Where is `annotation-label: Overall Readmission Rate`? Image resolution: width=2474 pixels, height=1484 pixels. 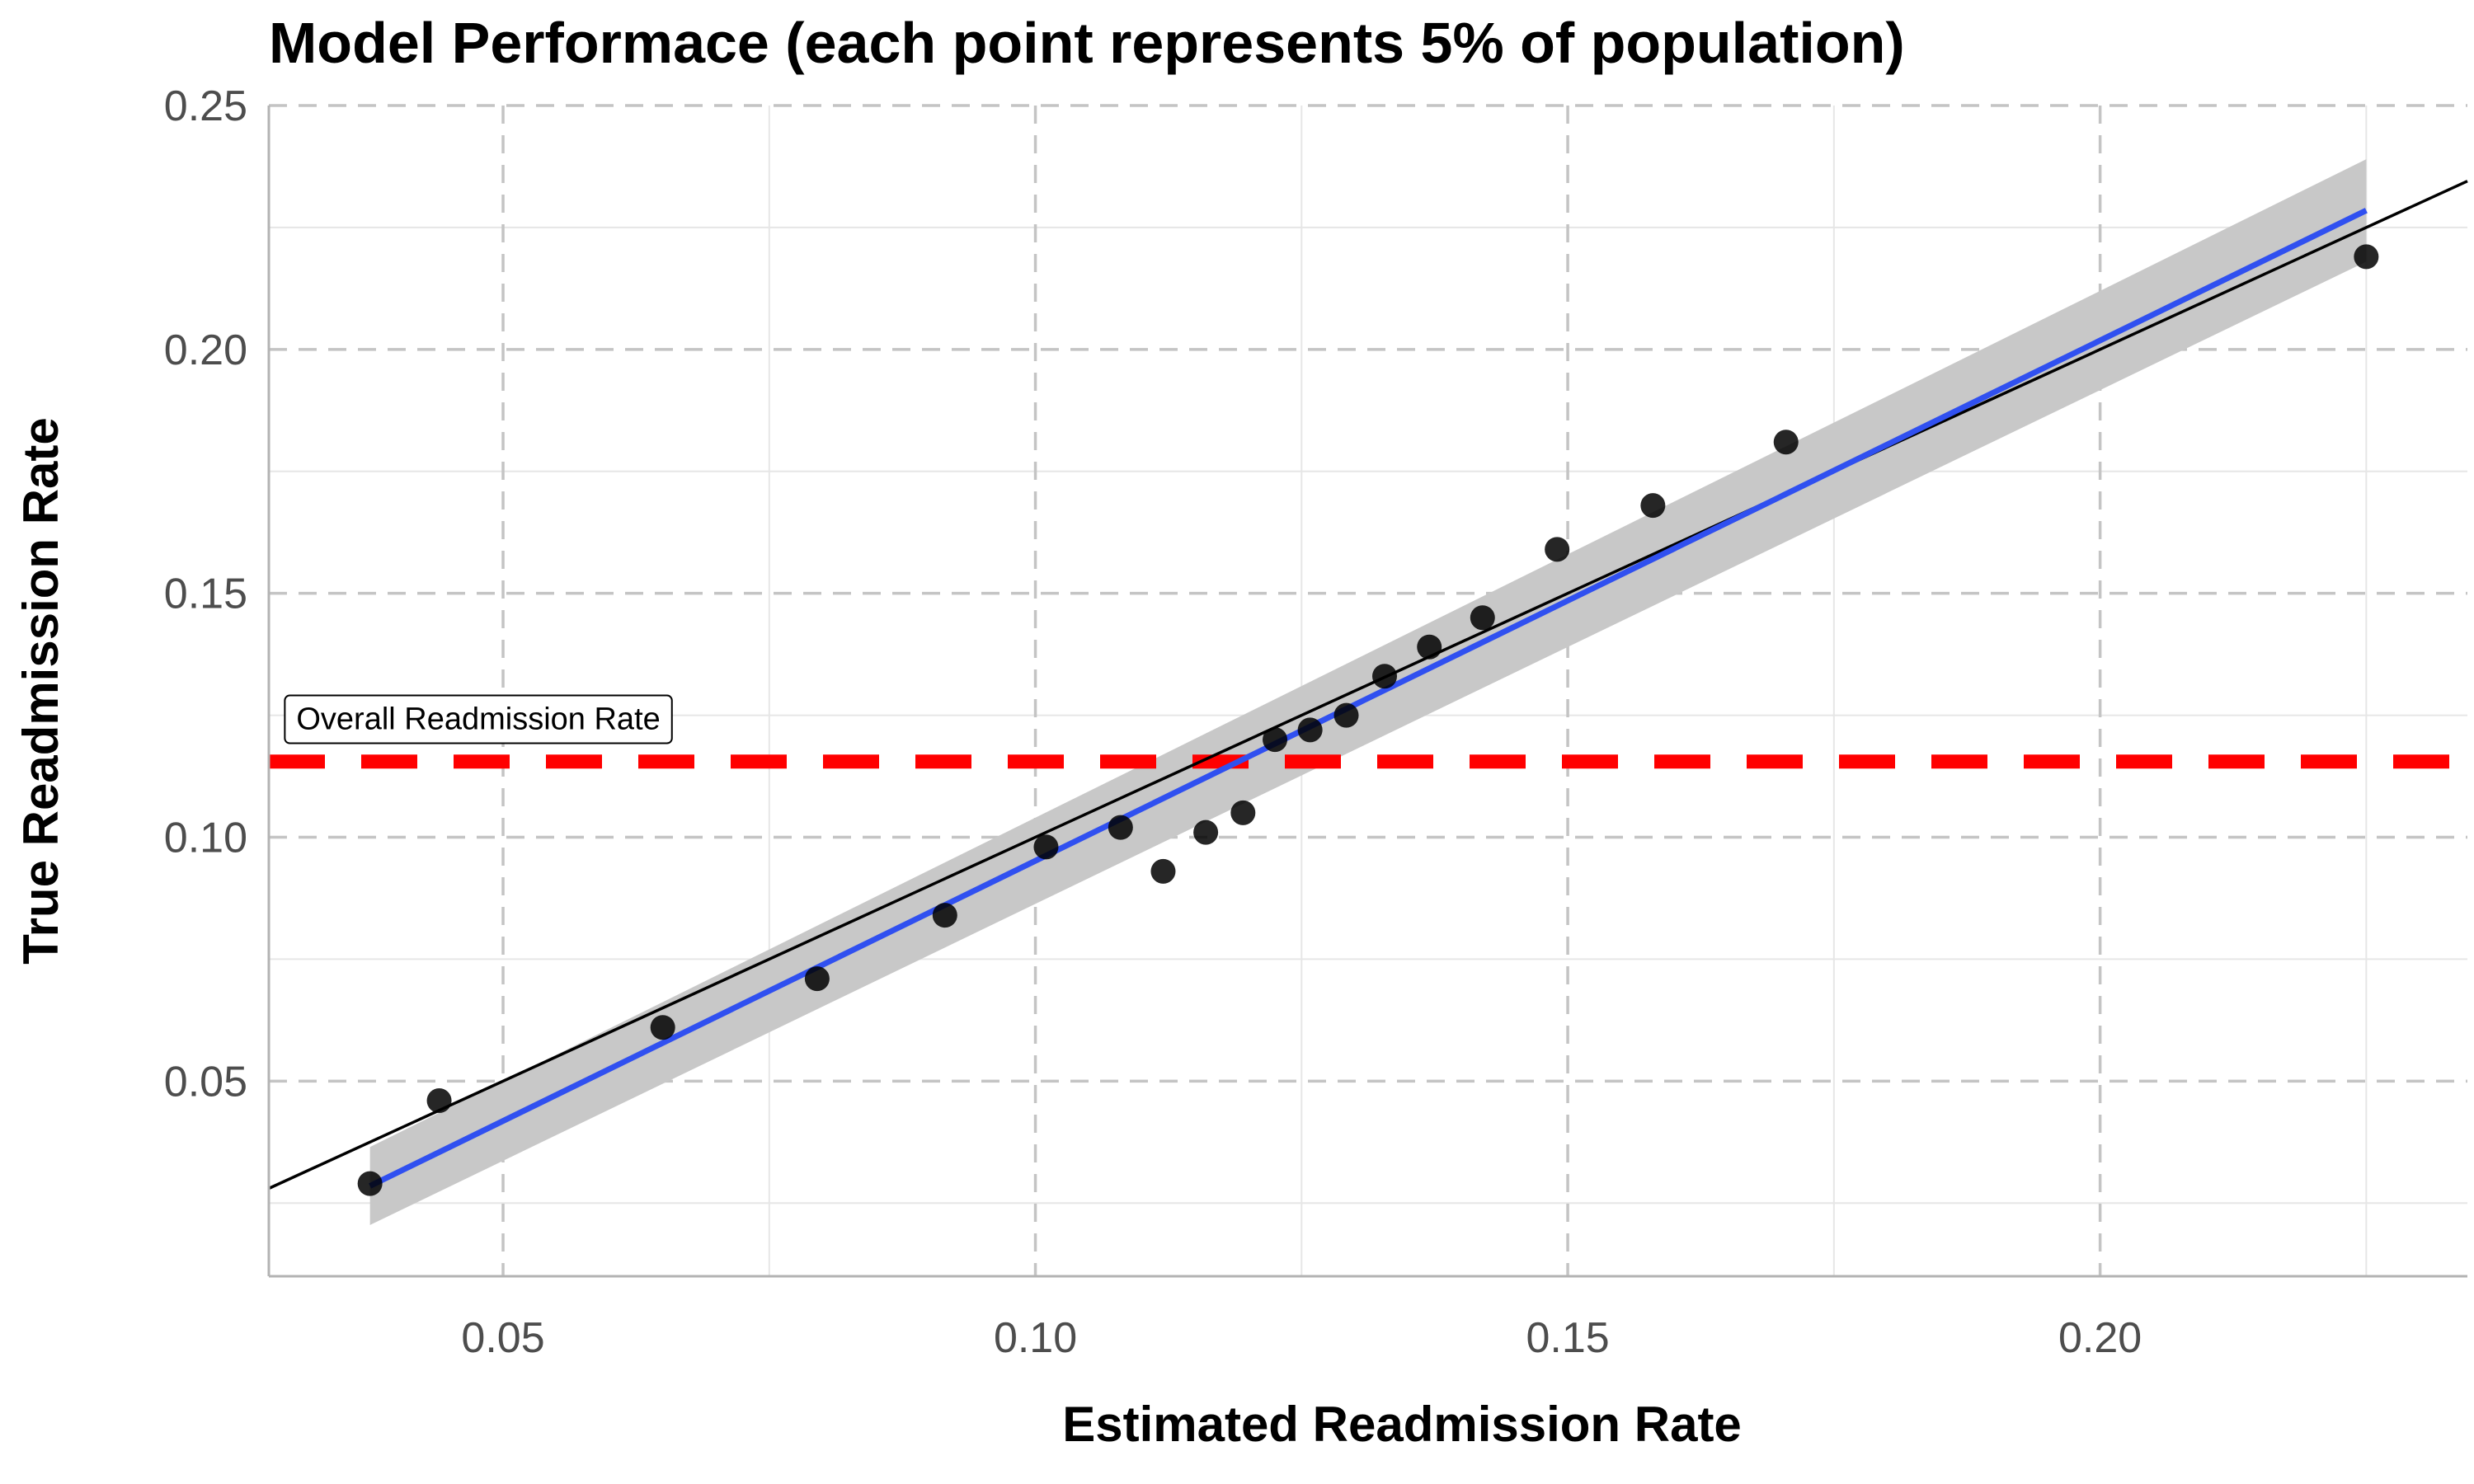
annotation-label: Overall Readmission Rate is located at coordinates (478, 719).